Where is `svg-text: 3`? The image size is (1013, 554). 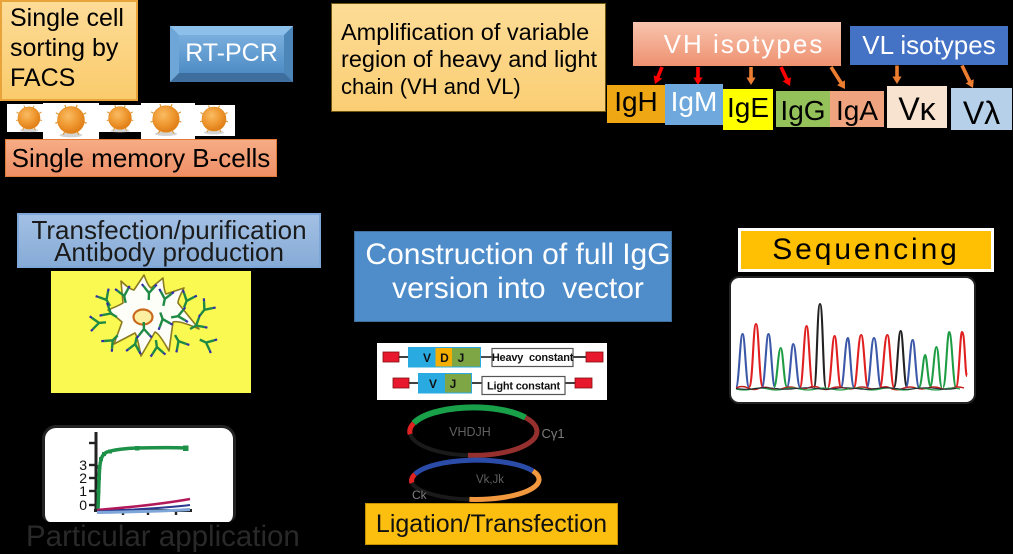
svg-text: 3 is located at coordinates (83, 465).